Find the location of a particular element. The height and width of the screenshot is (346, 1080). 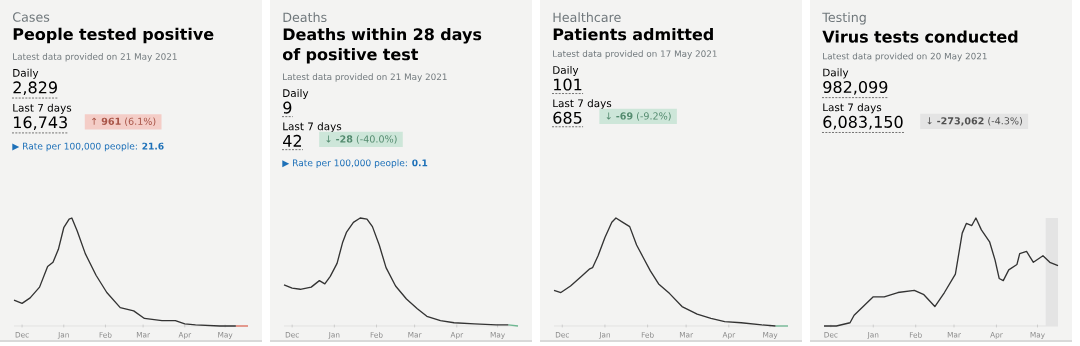

text: Latest data provided on 17 May 2021 is located at coordinates (635, 54).